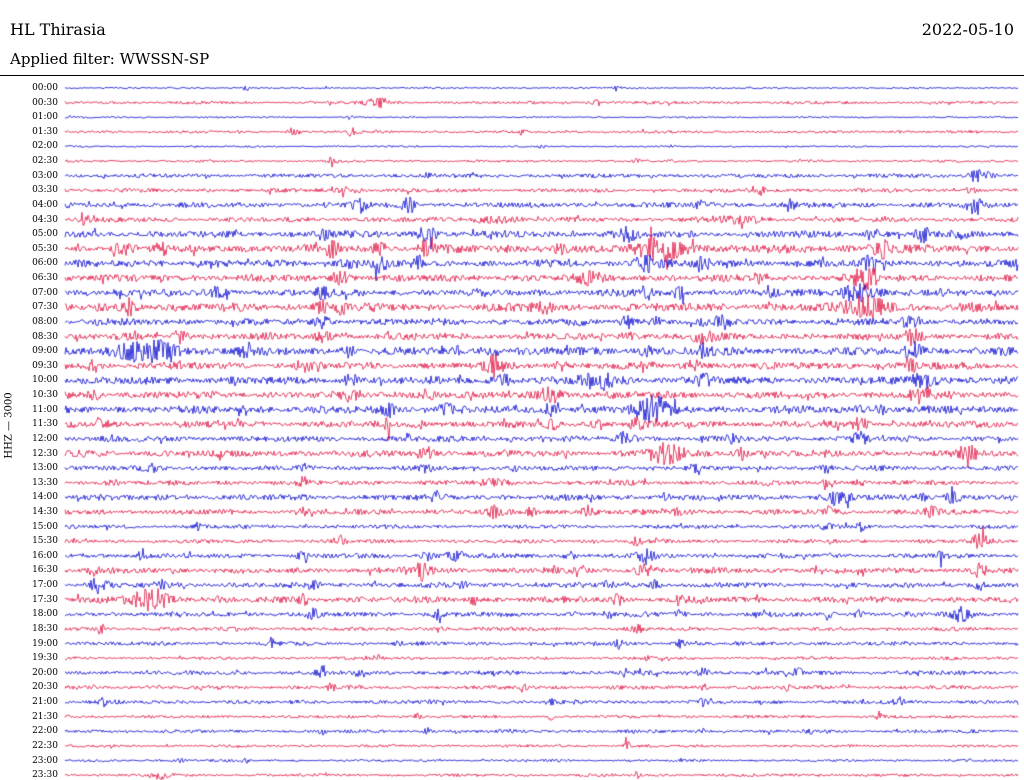 The height and width of the screenshot is (780, 1024). What do you see at coordinates (45, 628) in the screenshot?
I see `time-label: 18:30` at bounding box center [45, 628].